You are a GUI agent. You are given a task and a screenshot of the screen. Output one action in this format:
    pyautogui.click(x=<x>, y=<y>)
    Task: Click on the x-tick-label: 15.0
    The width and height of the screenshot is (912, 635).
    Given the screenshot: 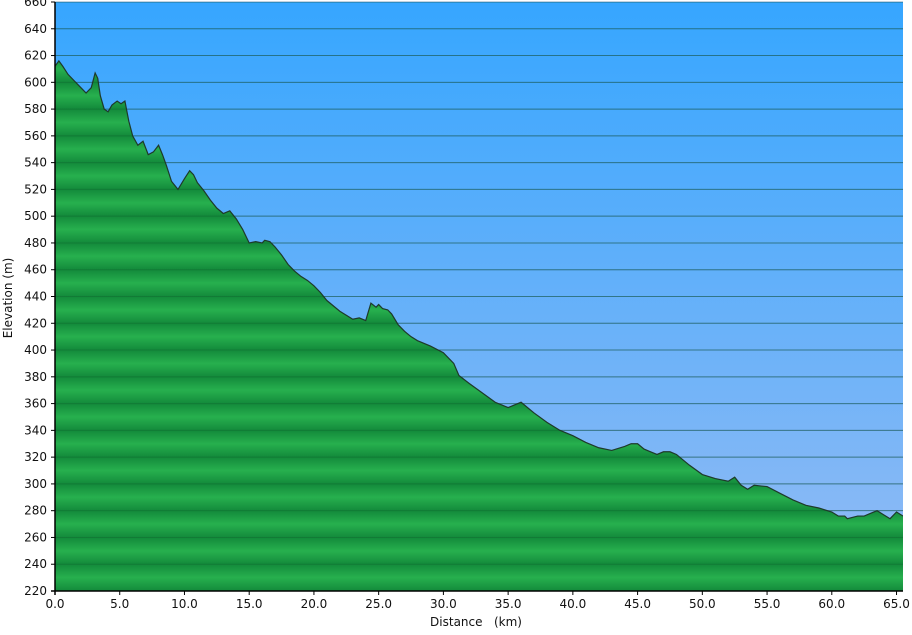 What is the action you would take?
    pyautogui.click(x=249, y=604)
    